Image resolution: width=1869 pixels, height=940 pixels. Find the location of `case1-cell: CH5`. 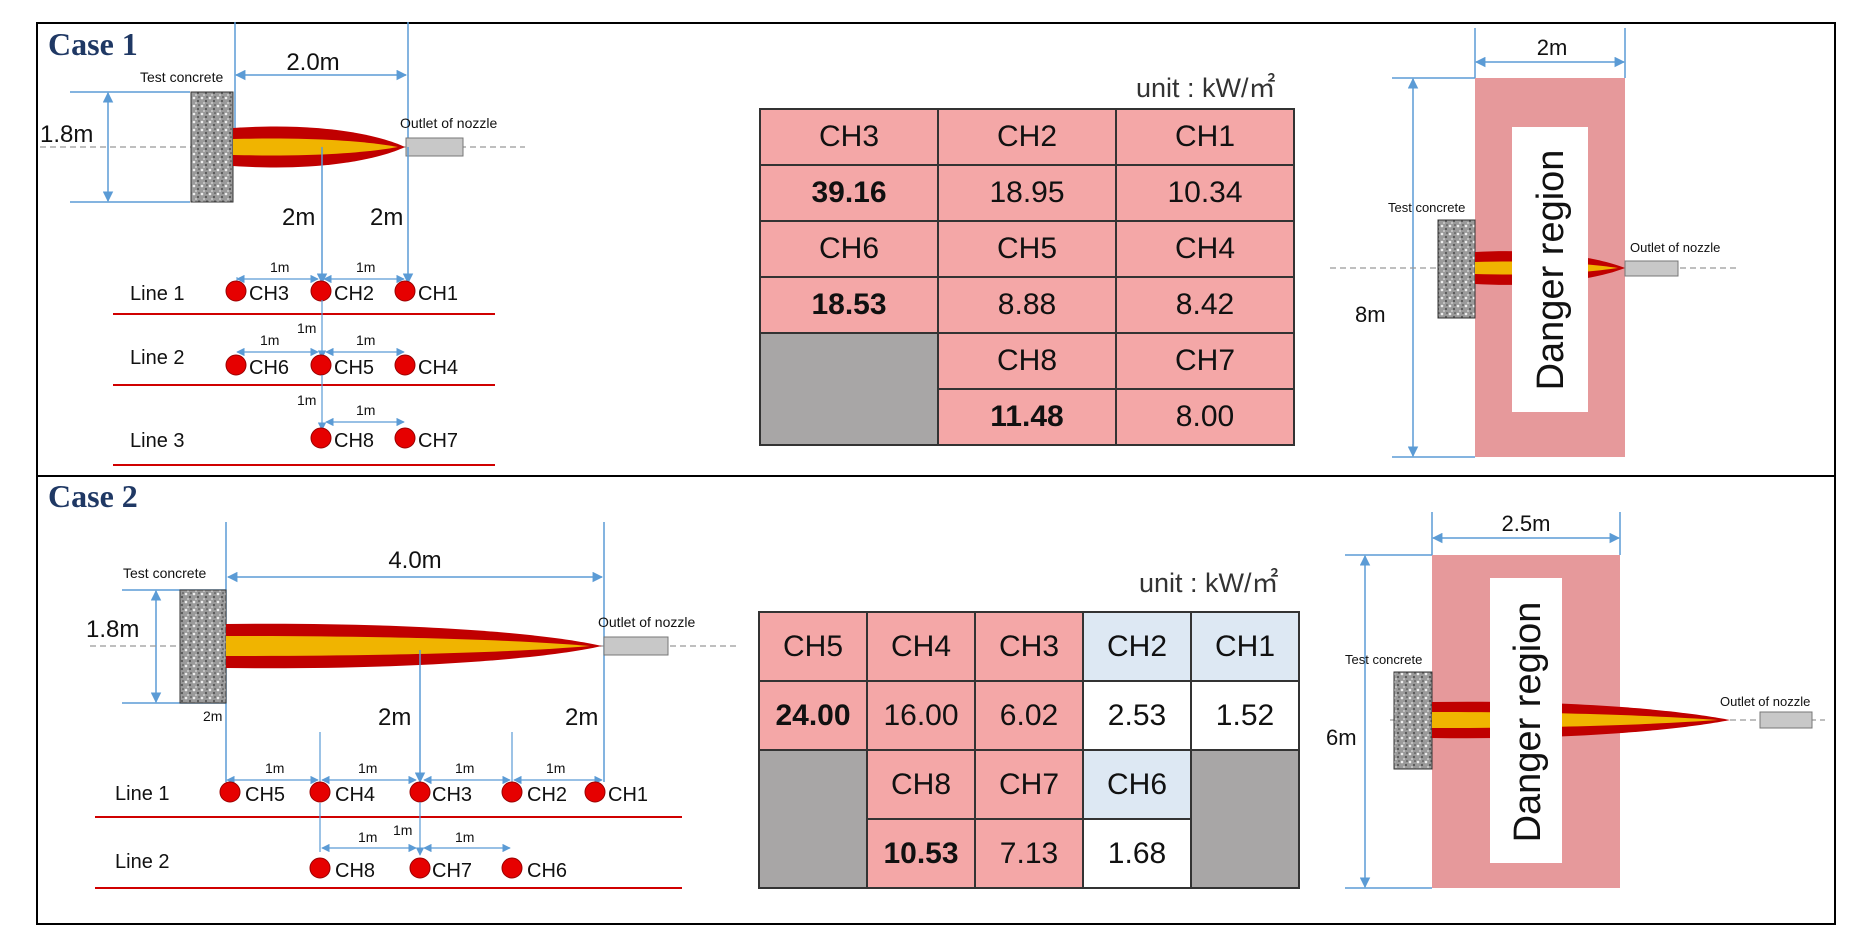

case1-cell: CH5 is located at coordinates (1027, 249).